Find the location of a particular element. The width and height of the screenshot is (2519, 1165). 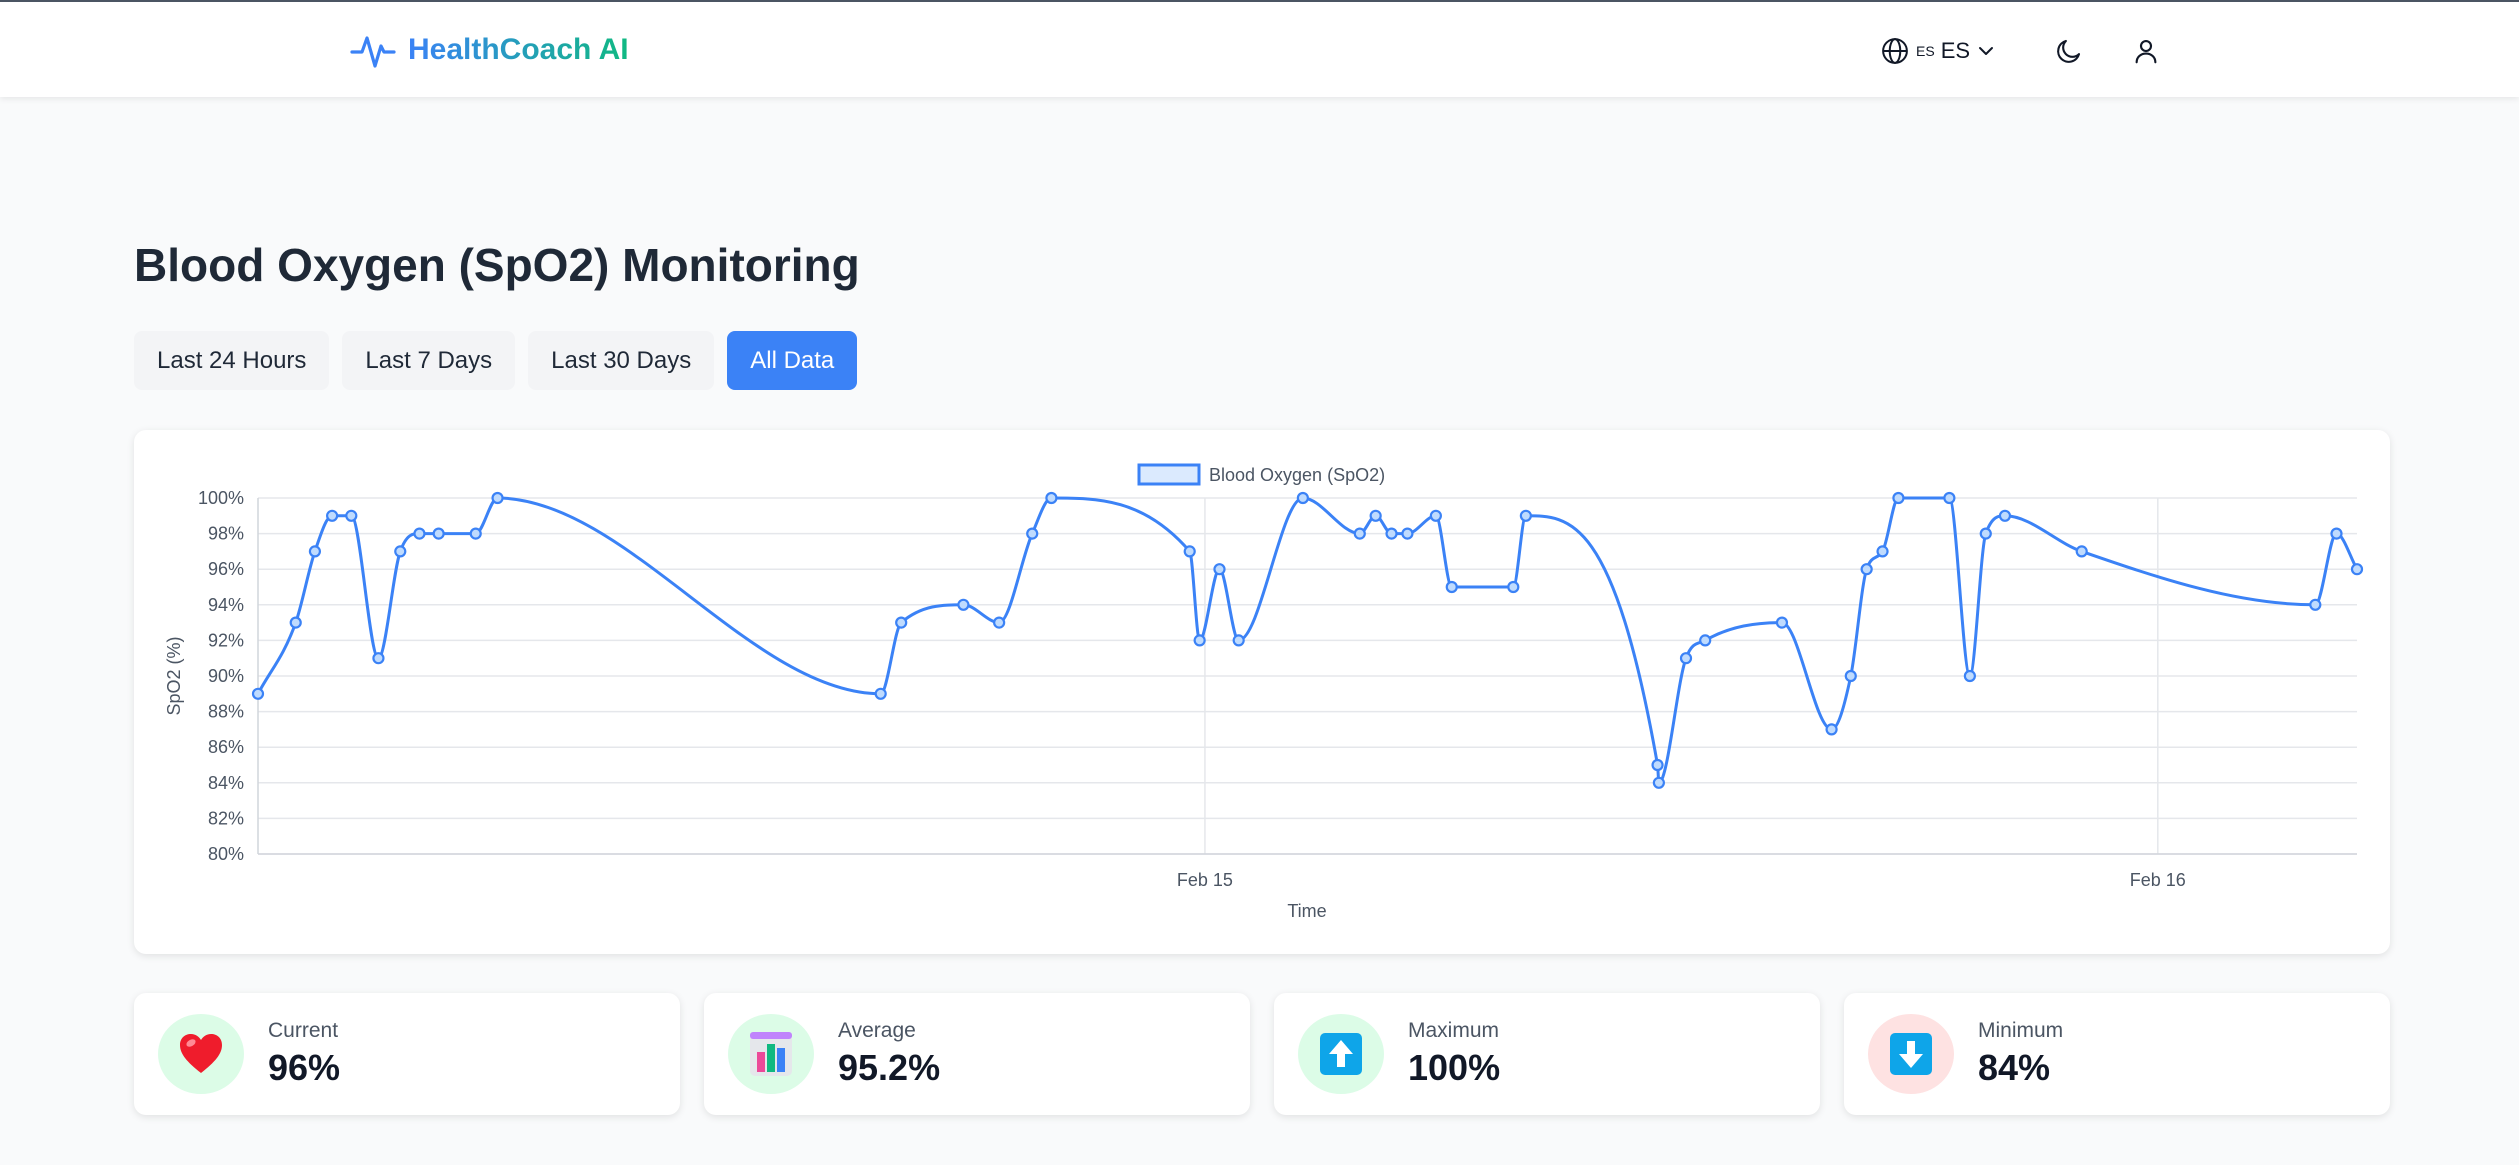

language-code-small: ES is located at coordinates (1925, 51).